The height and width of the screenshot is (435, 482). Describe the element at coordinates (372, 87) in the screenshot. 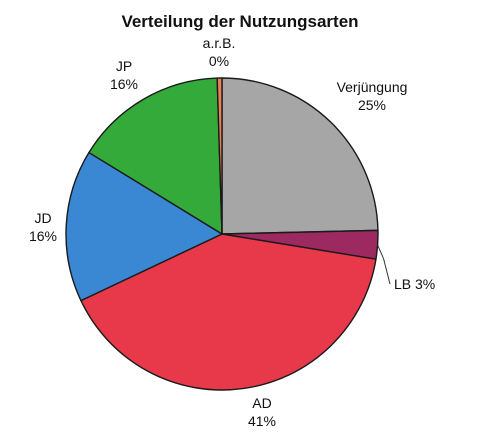

I see `slice-label-verjüngung: Verjüngung` at that location.